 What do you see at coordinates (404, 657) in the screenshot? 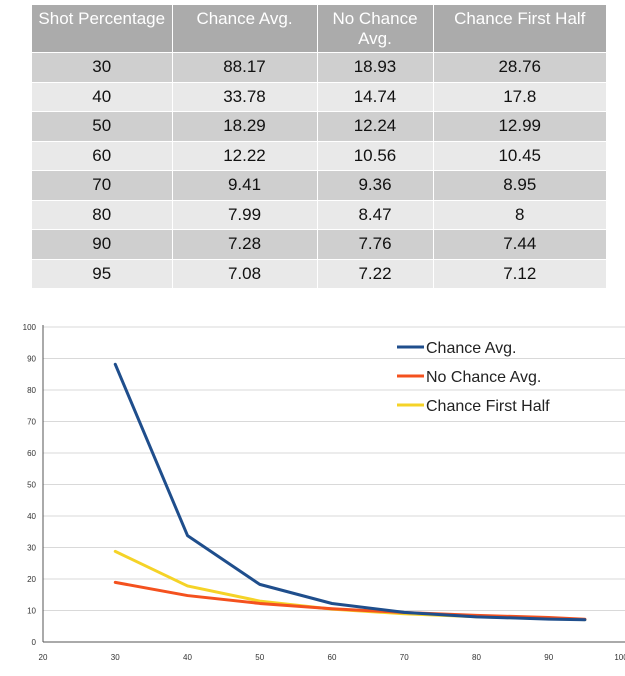
I see `x-tick-label: 70` at bounding box center [404, 657].